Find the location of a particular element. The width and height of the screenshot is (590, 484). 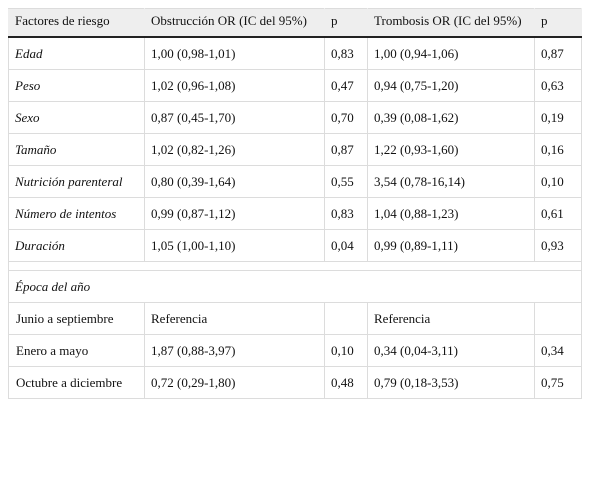

value-cell: 1,05 (1,00-1,10) is located at coordinates (234, 245).